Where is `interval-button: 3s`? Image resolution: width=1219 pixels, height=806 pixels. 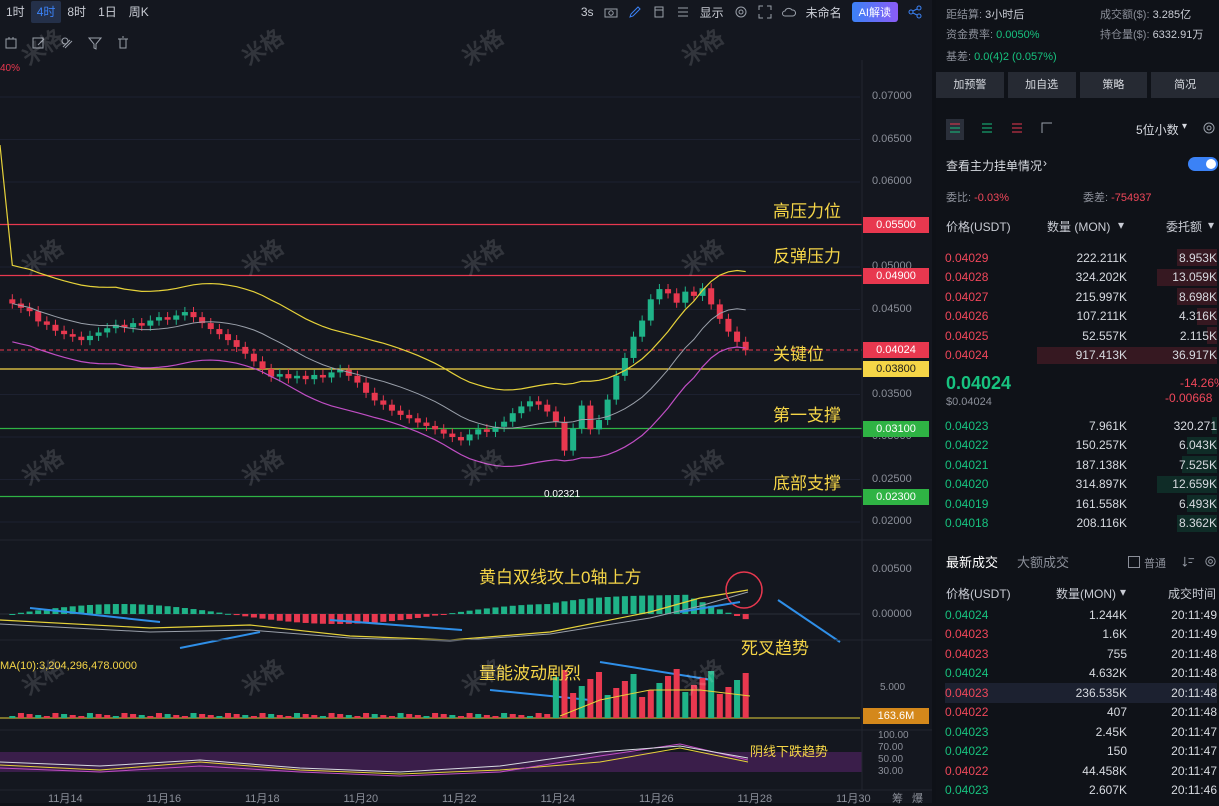
interval-button: 3s is located at coordinates (587, 12).